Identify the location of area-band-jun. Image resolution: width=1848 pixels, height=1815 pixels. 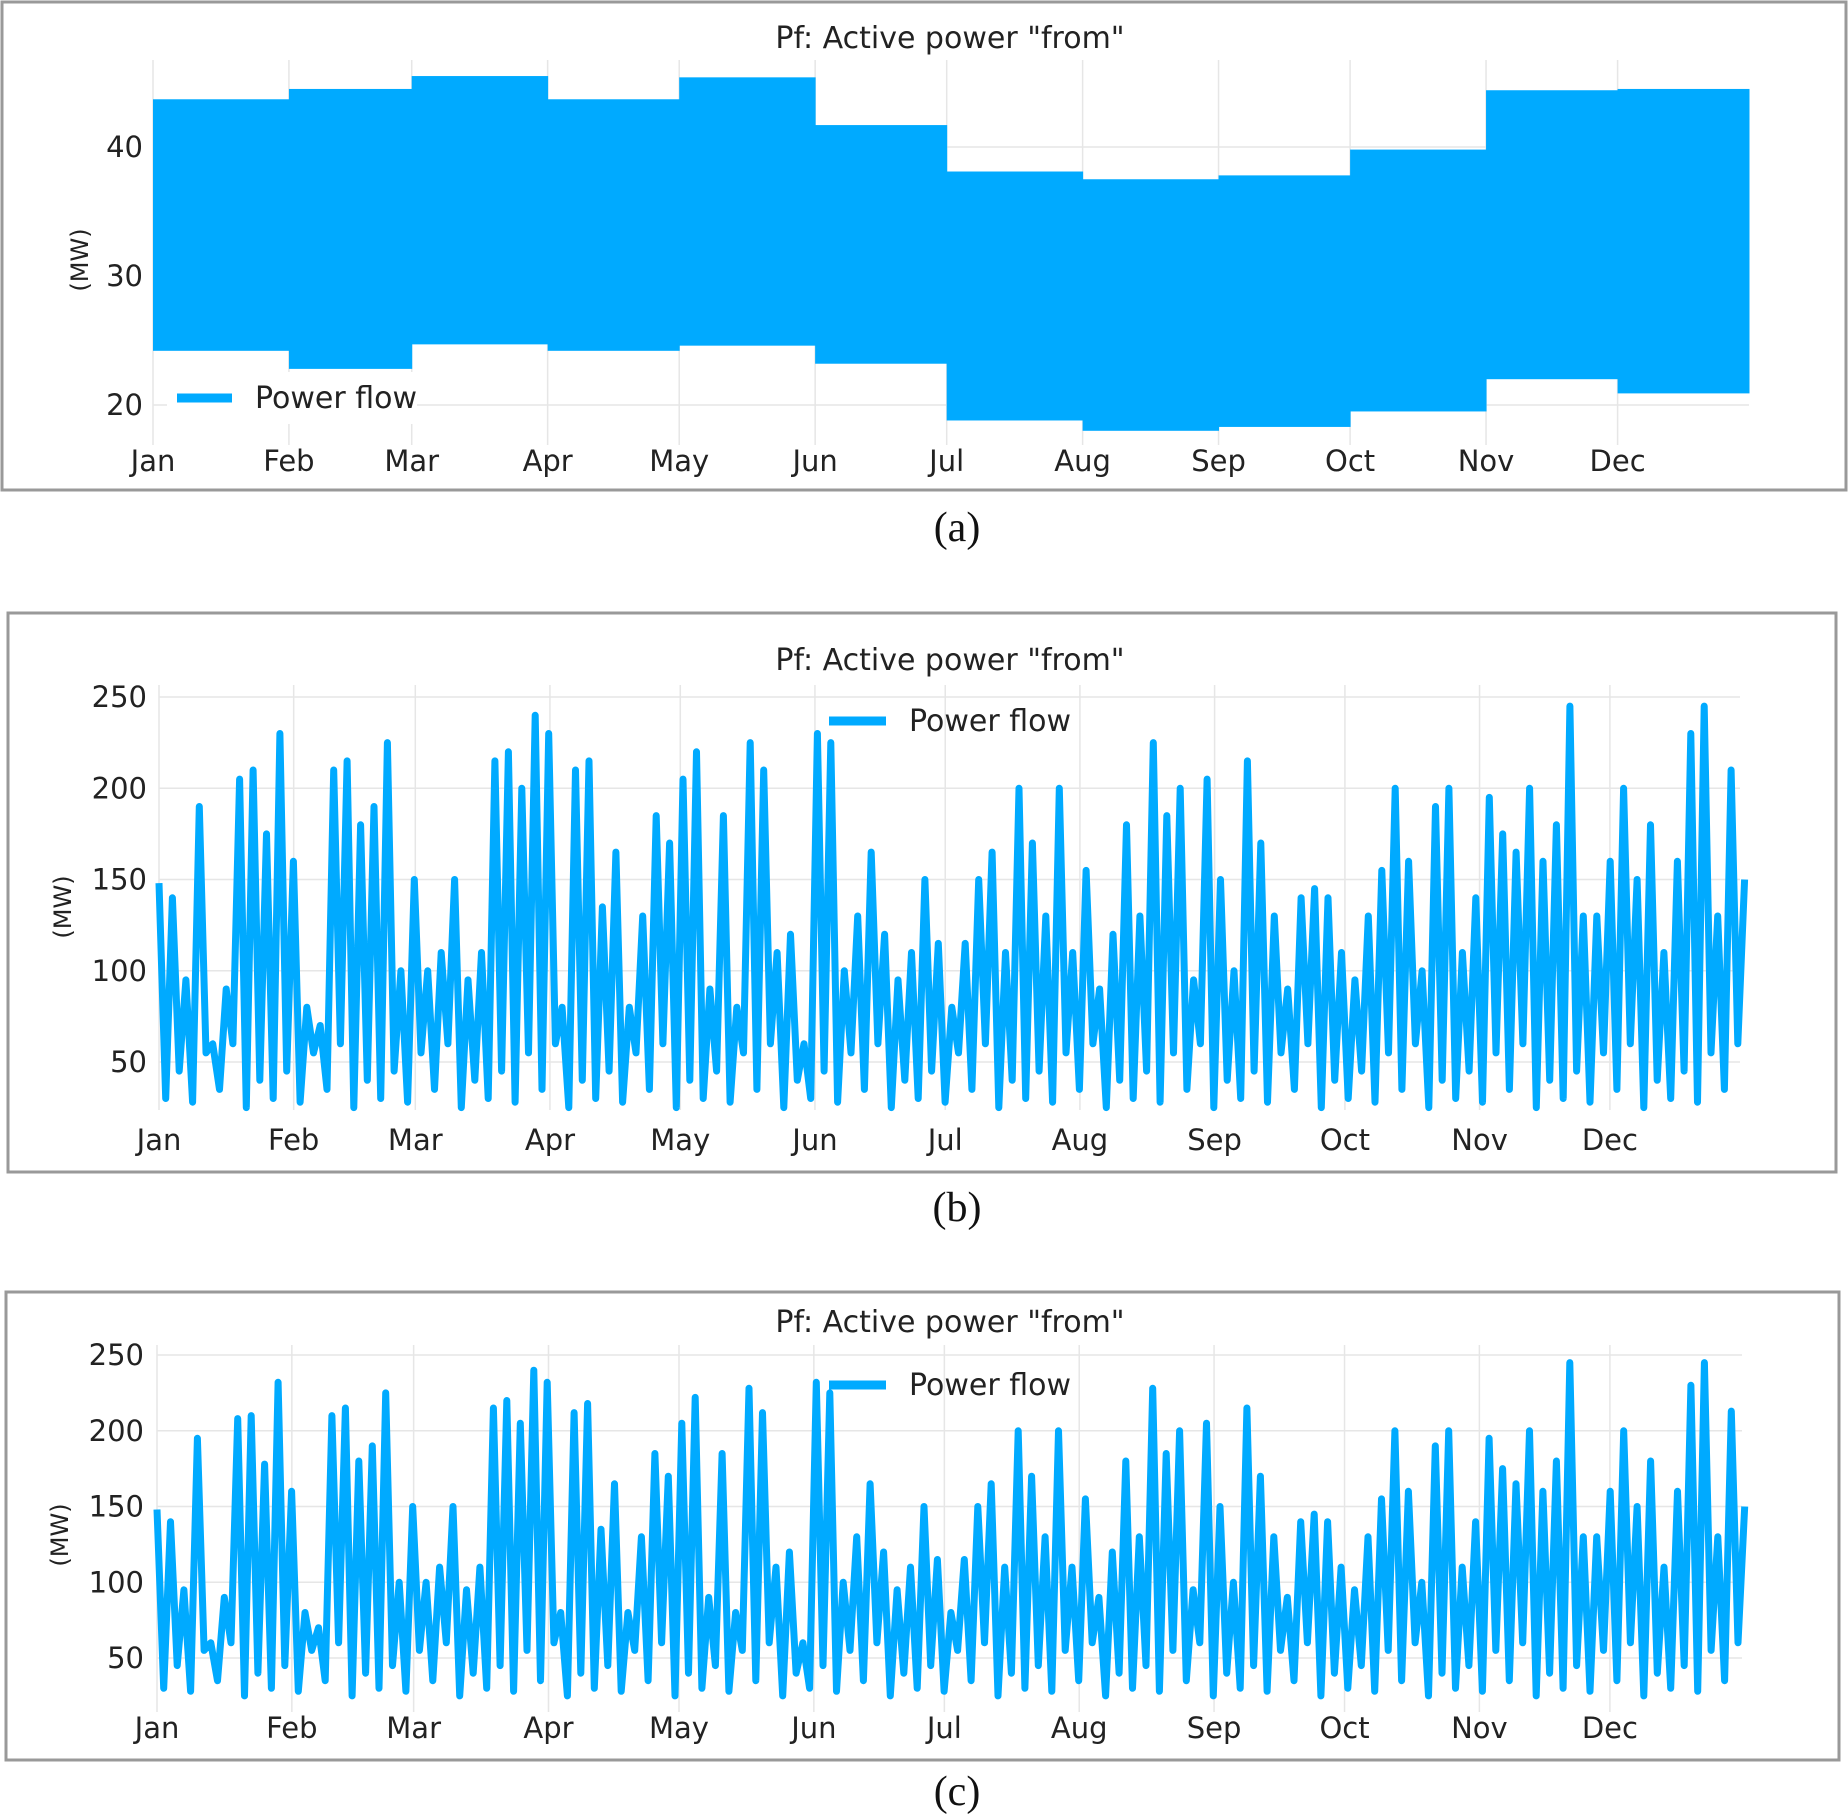
(881, 244).